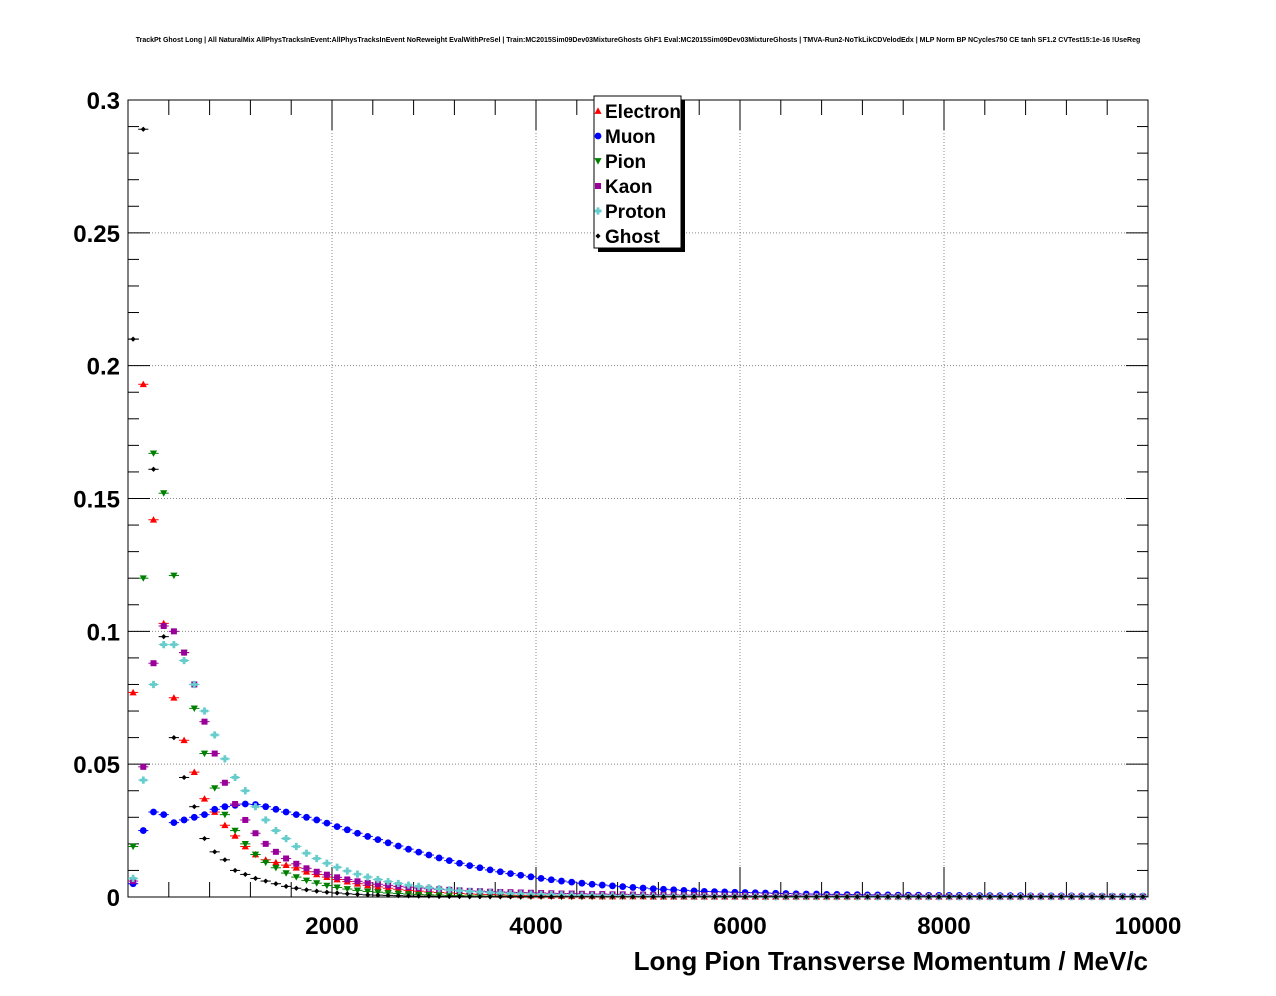 The image size is (1276, 996). I want to click on legend-entry-muon: Muon, so click(625, 137).